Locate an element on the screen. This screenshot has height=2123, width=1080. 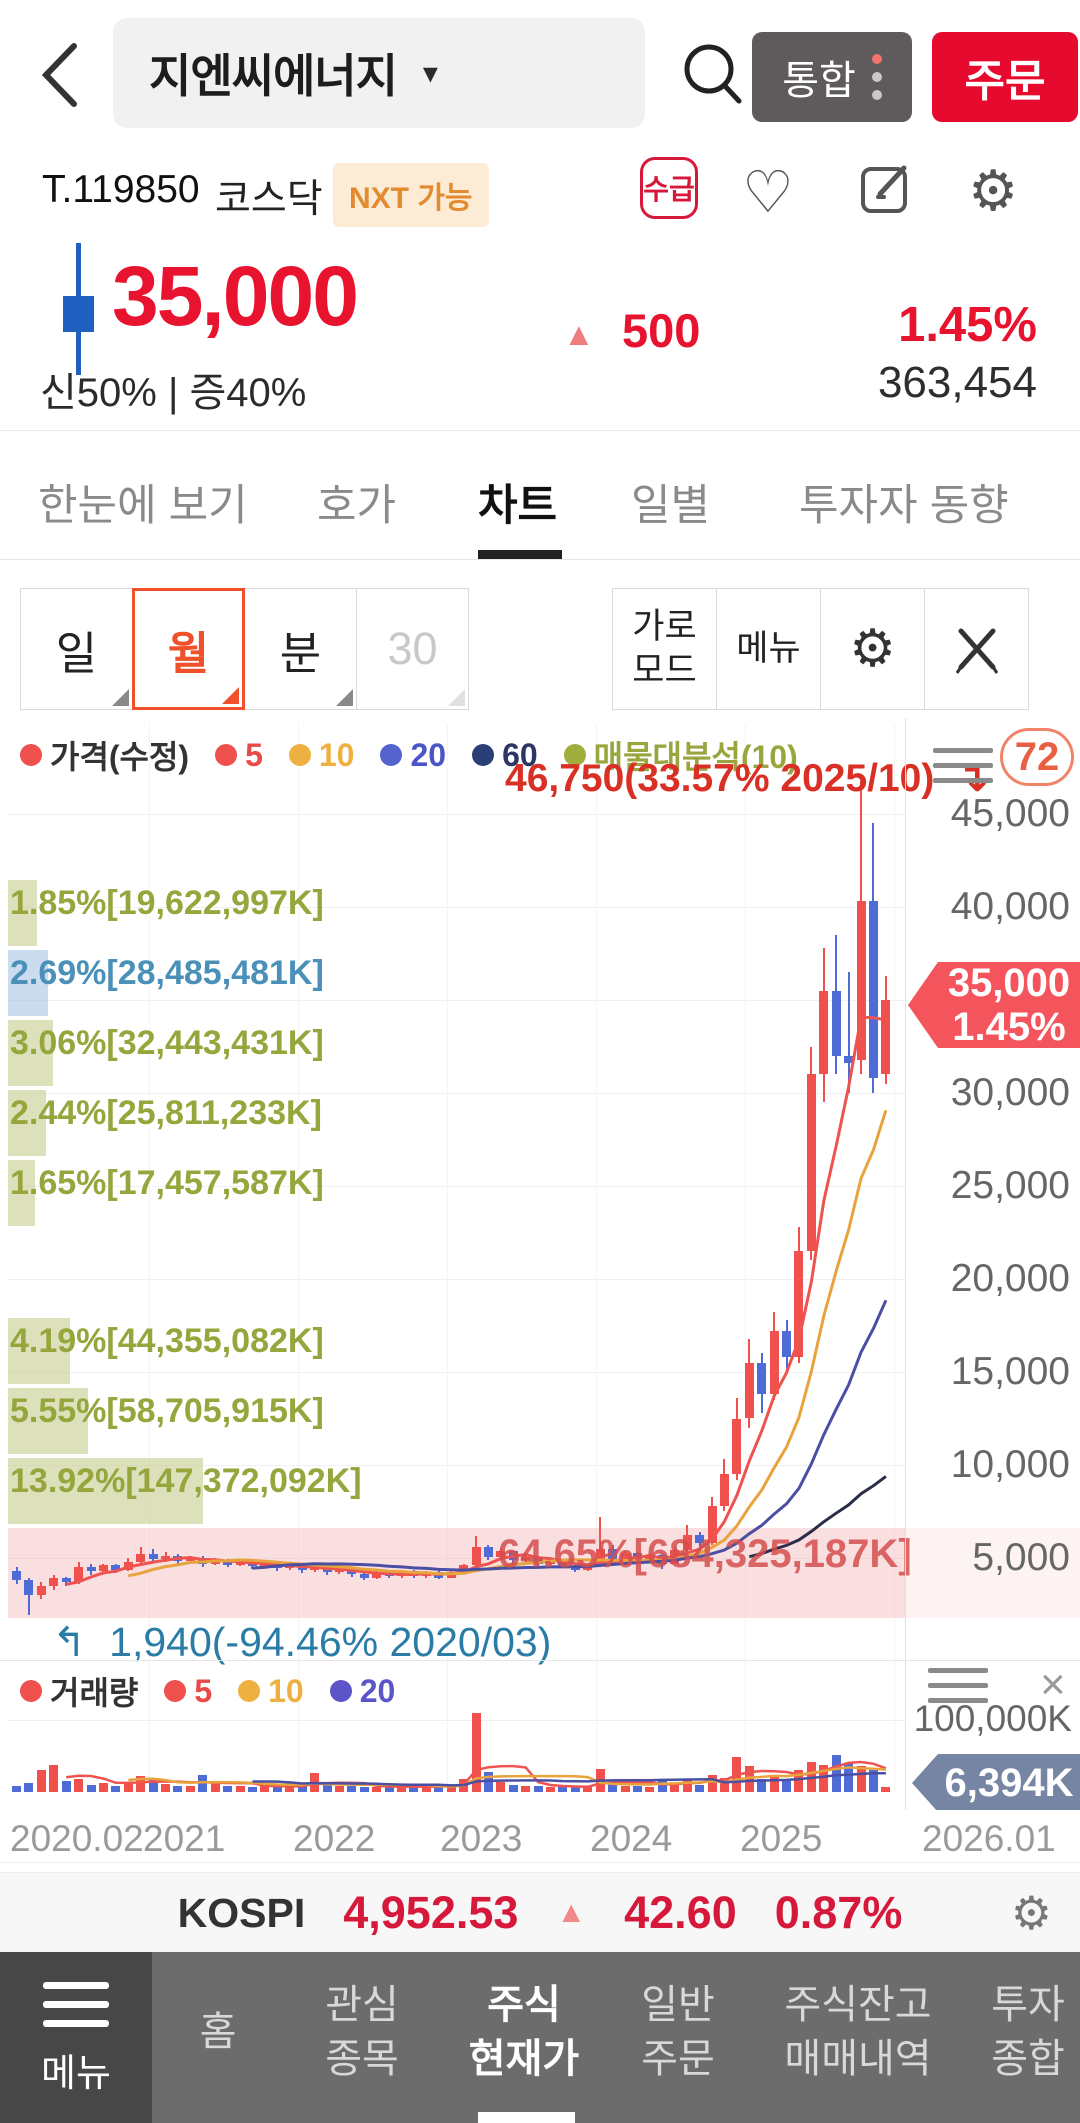
stock-name: 지엔씨에너지 is located at coordinates (273, 76).